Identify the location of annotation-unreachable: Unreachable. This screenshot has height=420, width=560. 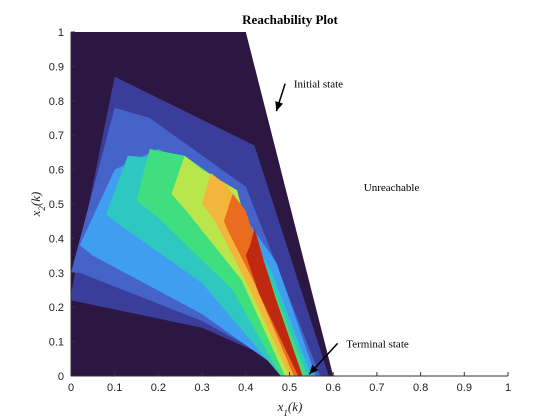
(392, 188).